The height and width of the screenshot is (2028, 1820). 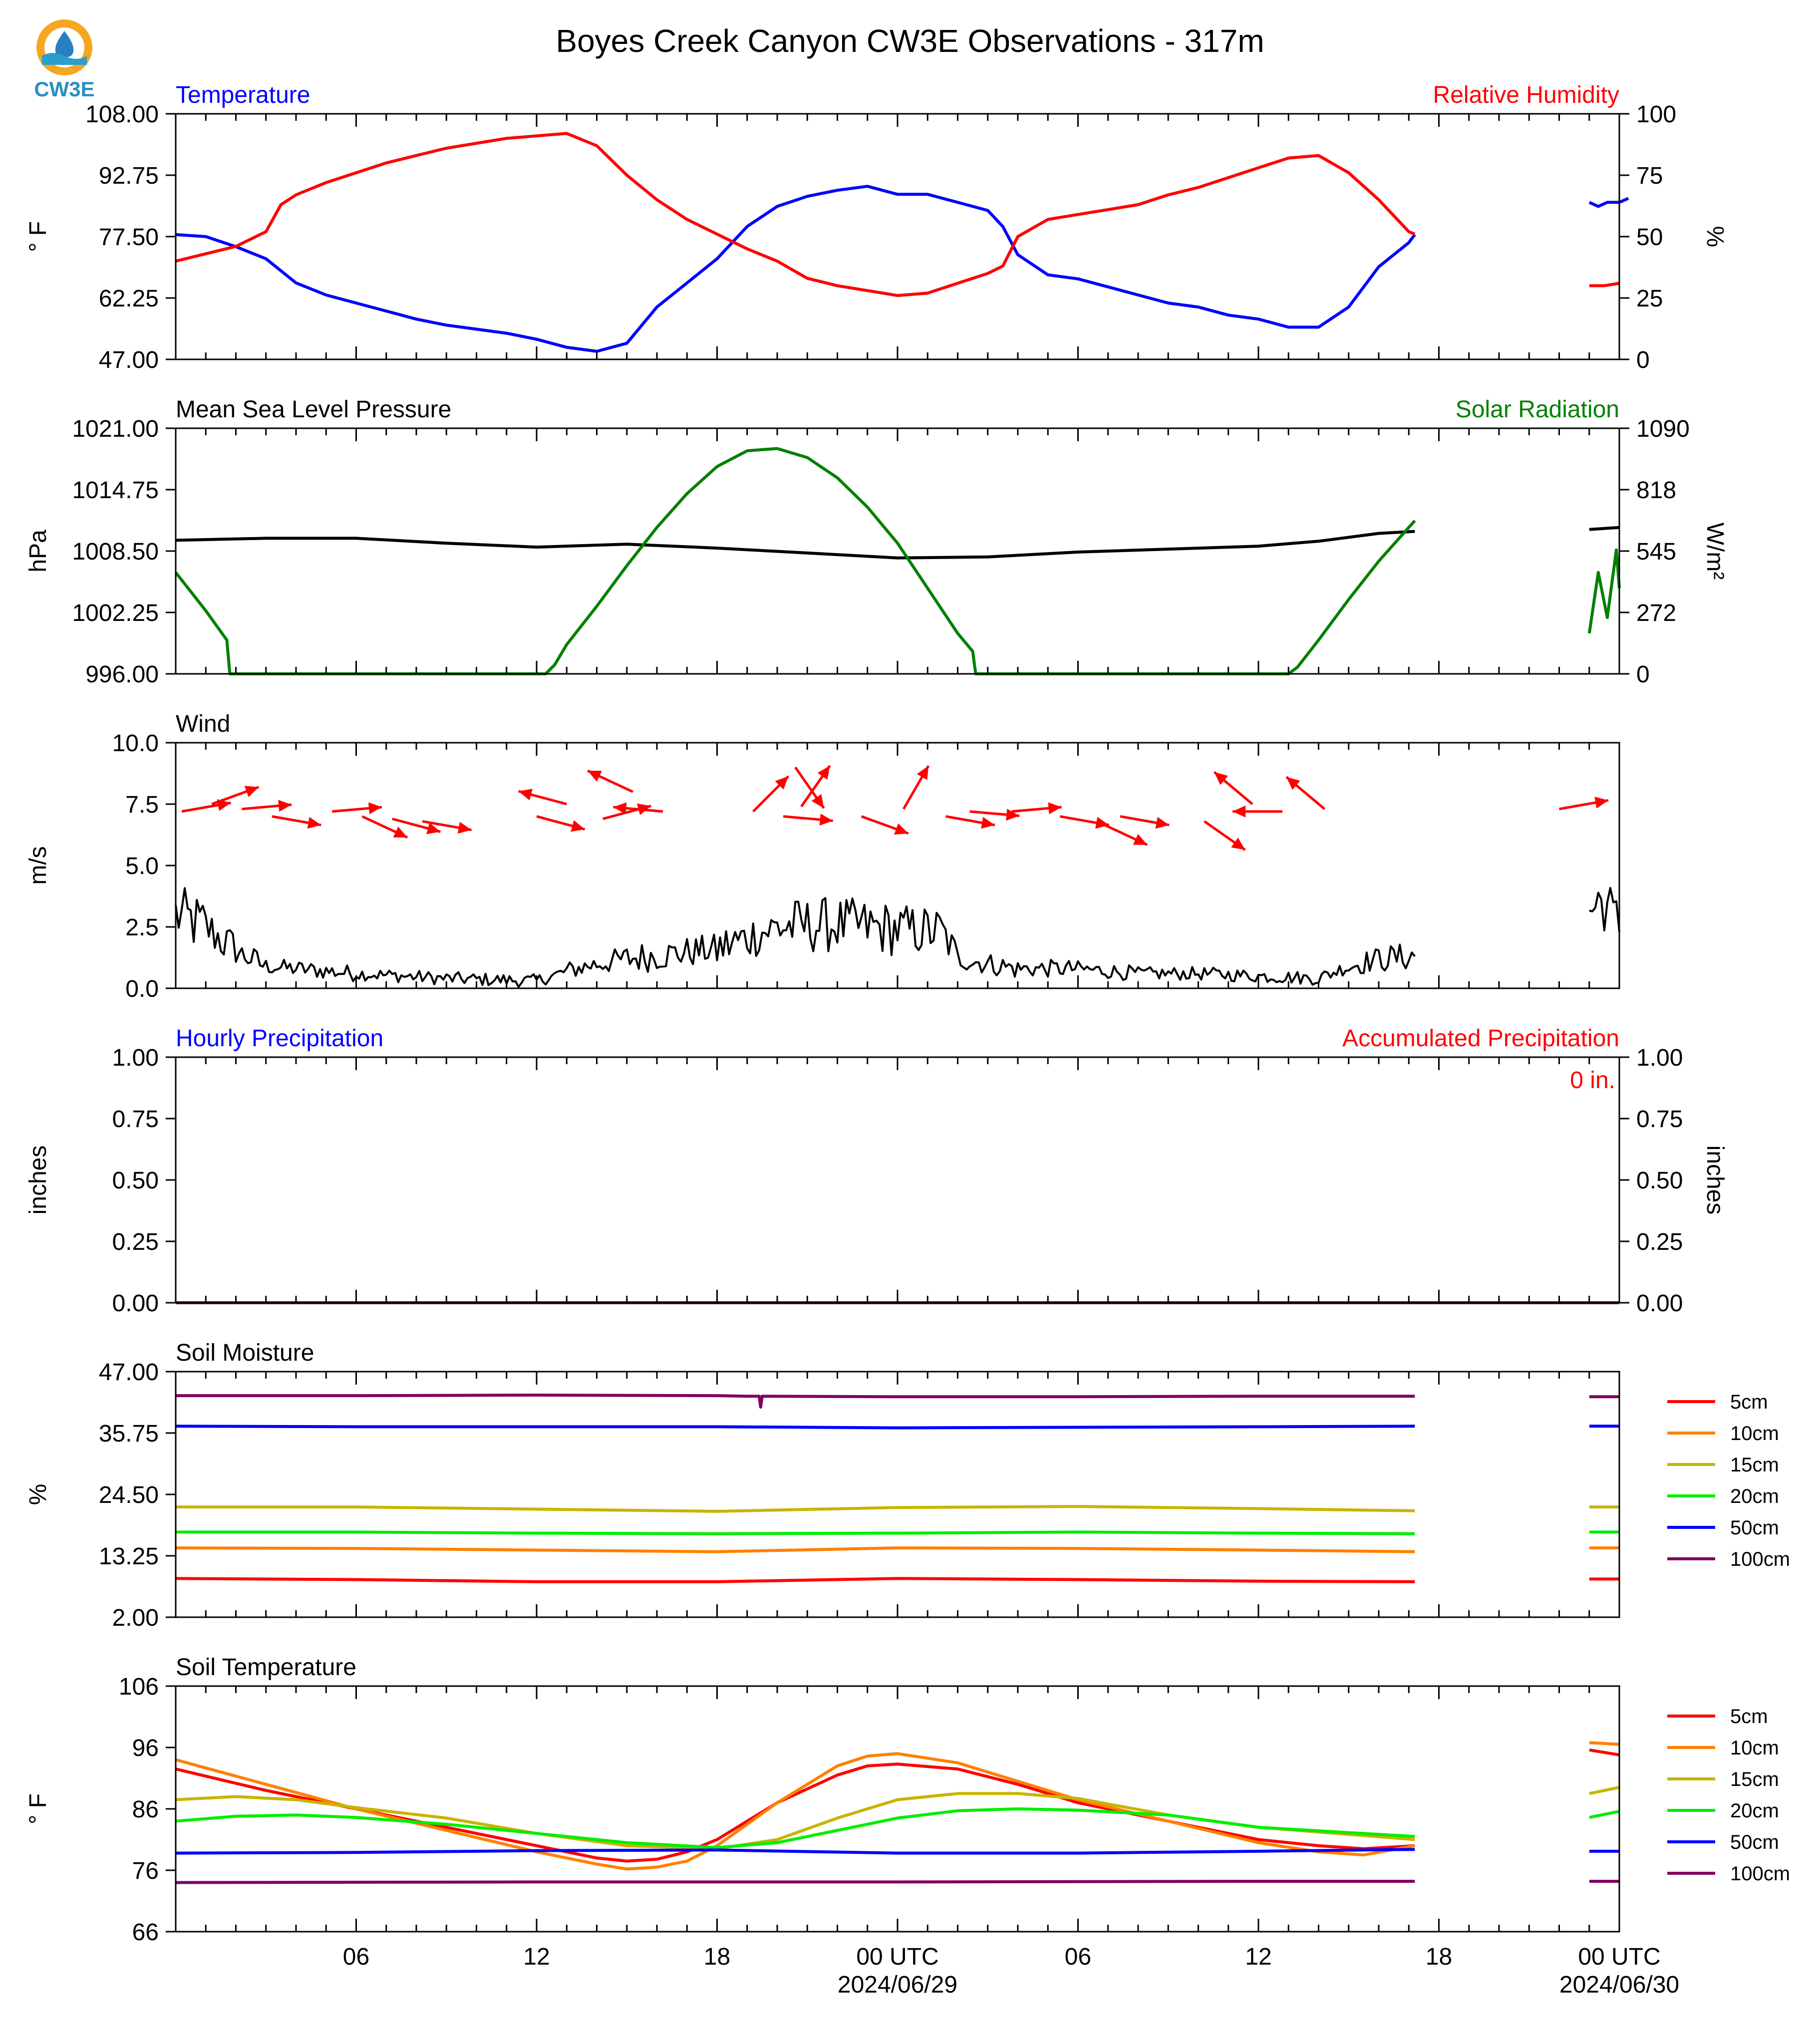 I want to click on y-tick-label-left: 76, so click(x=145, y=1871).